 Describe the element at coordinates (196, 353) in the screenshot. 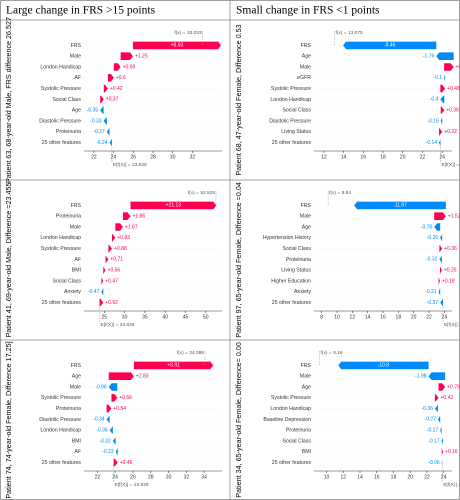

I see `fx-value: 34.088` at that location.